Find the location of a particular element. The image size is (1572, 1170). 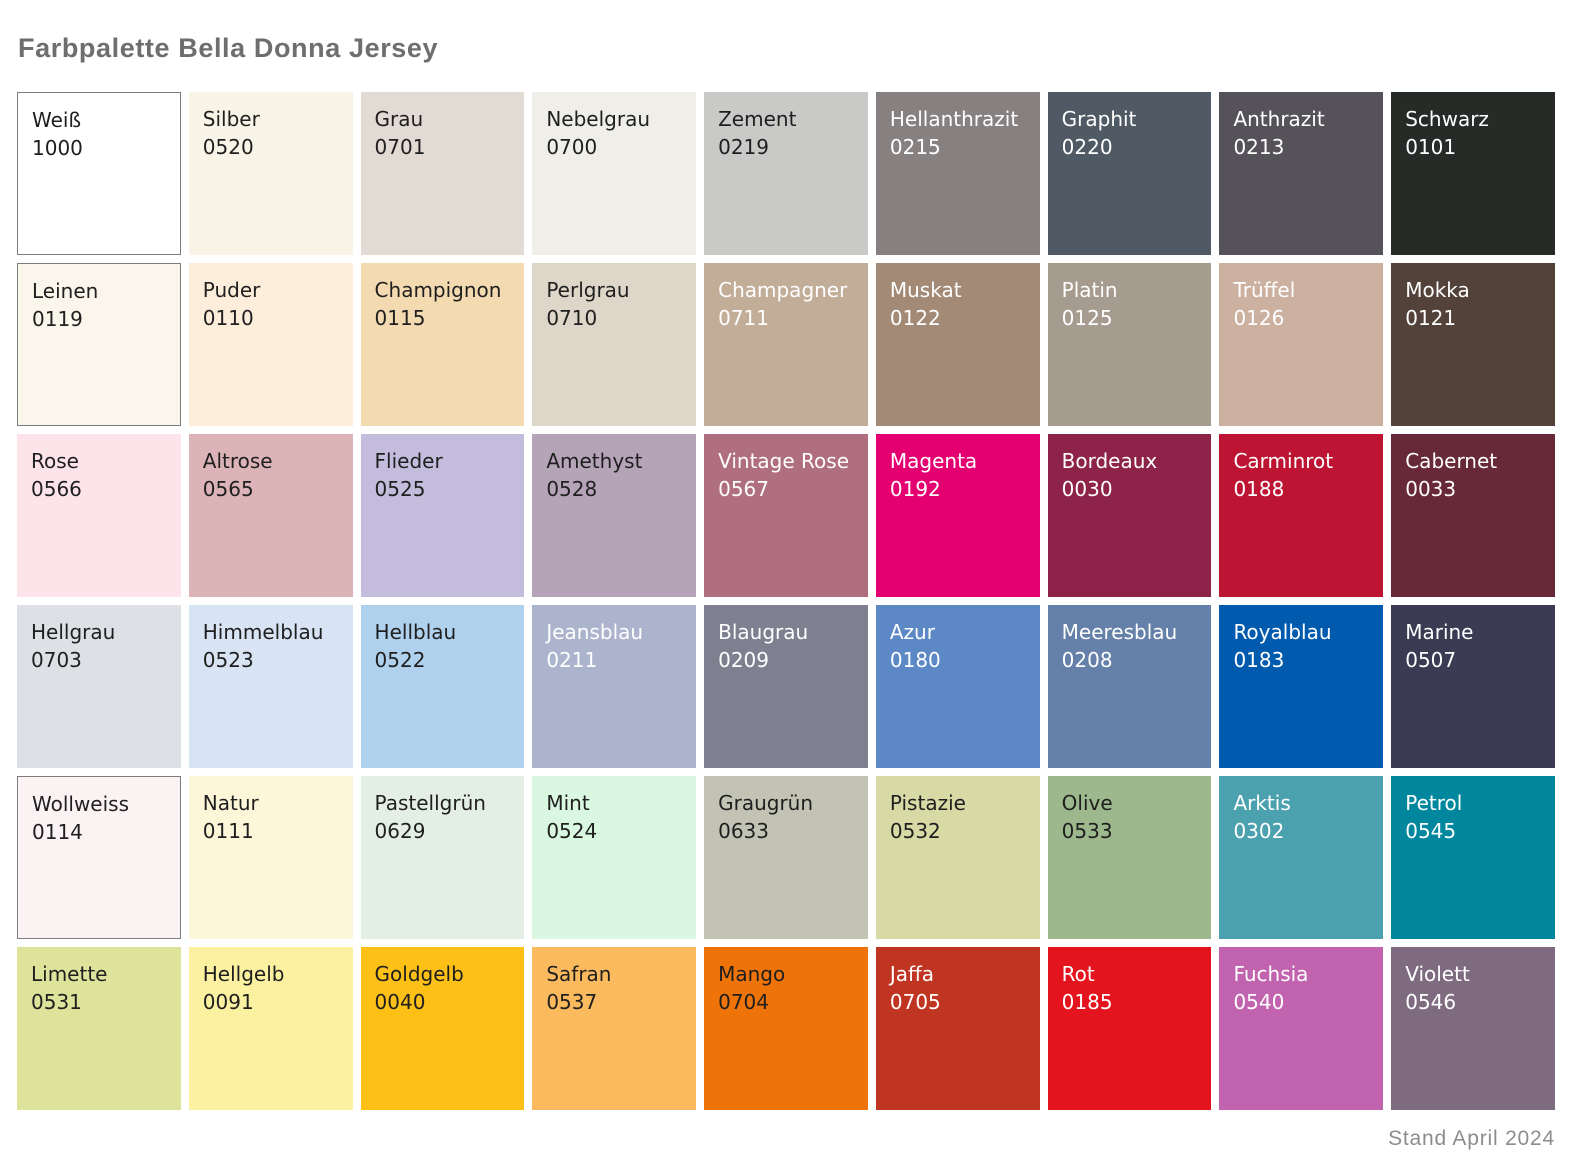

color-swatch: Hellgelb 0091 is located at coordinates (270, 1028).